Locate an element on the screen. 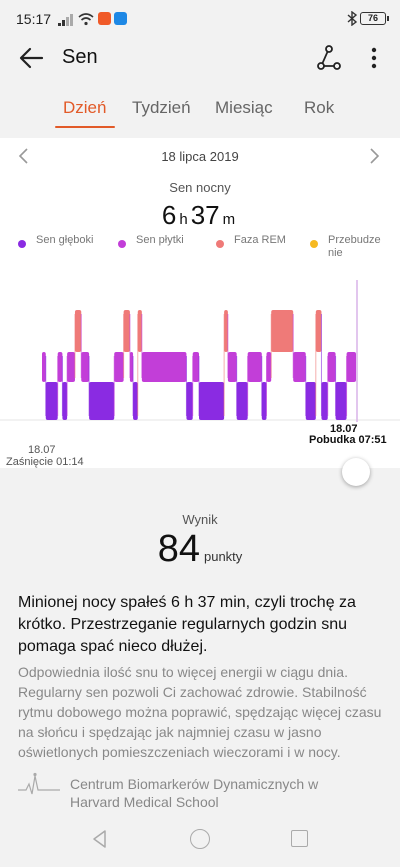 The height and width of the screenshot is (867, 400). sleep-duration: 6 h 37 m is located at coordinates (200, 215).